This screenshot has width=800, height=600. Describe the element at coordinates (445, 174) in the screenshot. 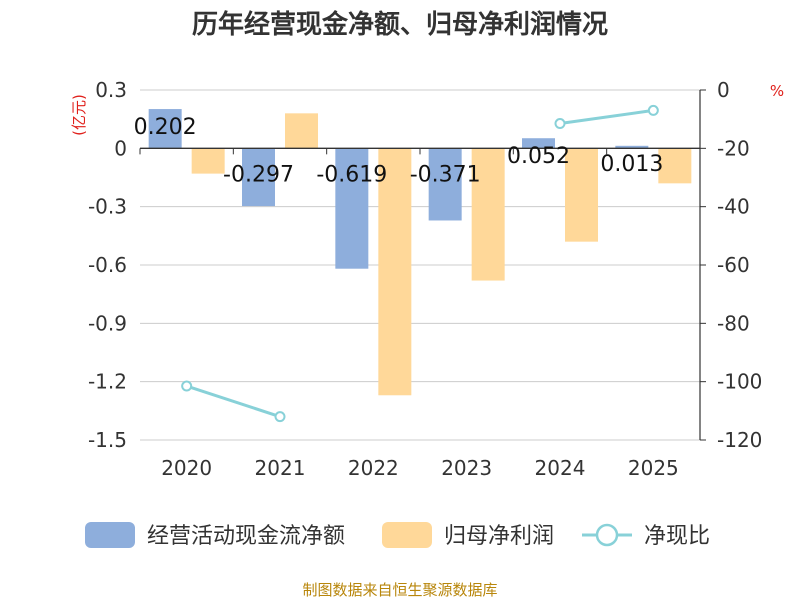

I see `cashflow-data-label: -0.371` at that location.